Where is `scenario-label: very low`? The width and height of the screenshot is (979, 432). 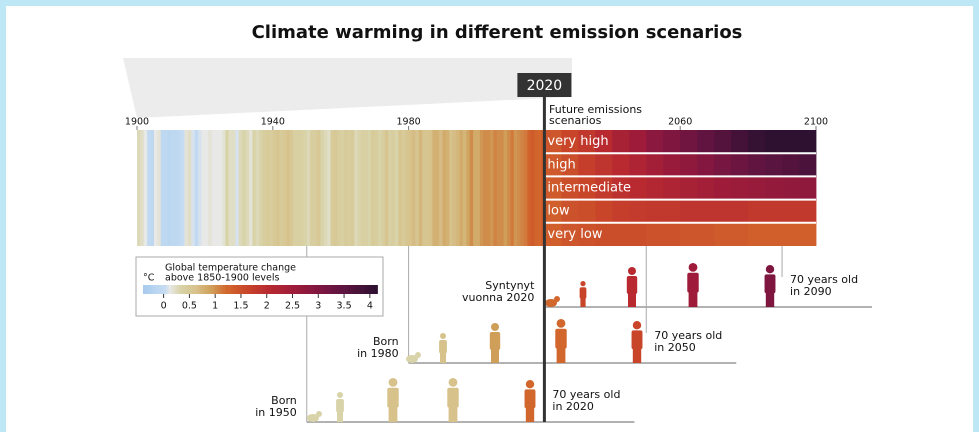
scenario-label: very low is located at coordinates (574, 234).